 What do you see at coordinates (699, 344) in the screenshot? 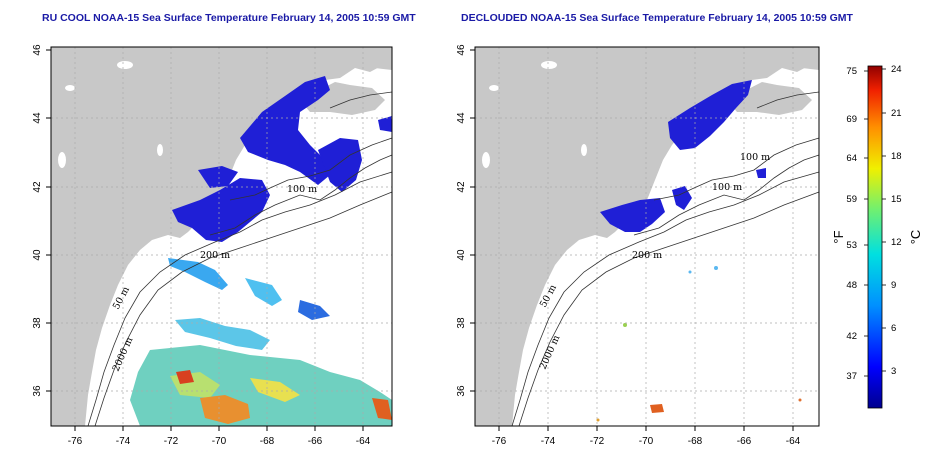
I see `right-warm-water` at bounding box center [699, 344].